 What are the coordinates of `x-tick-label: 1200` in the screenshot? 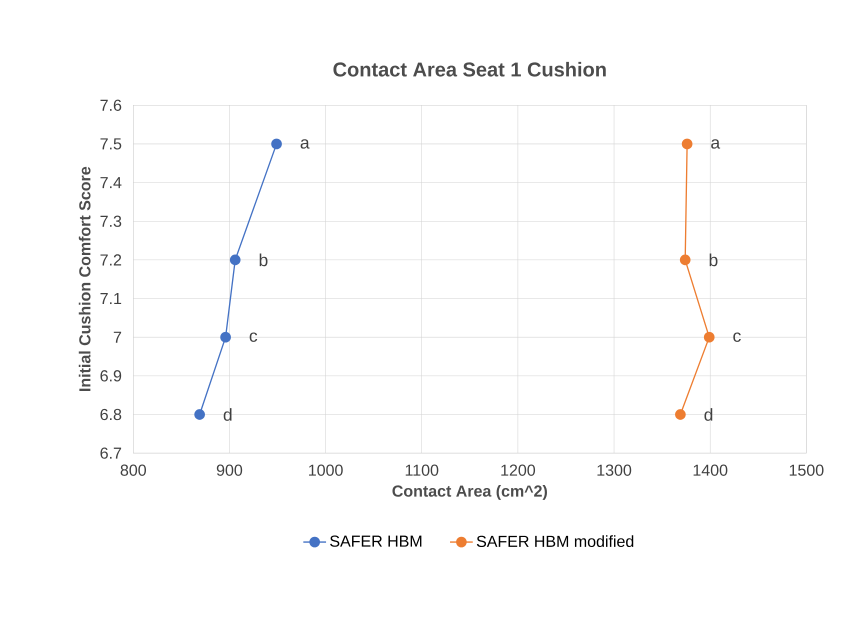 It's located at (518, 470).